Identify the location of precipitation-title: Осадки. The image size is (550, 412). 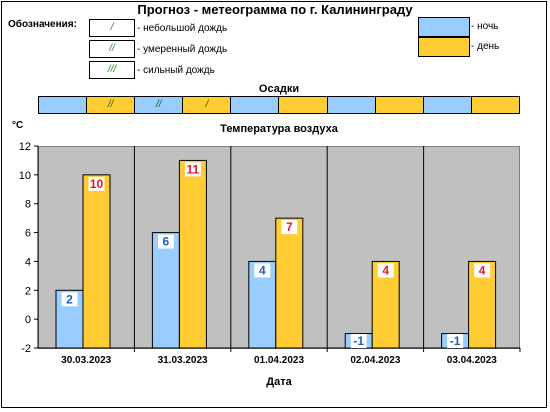
(279, 89).